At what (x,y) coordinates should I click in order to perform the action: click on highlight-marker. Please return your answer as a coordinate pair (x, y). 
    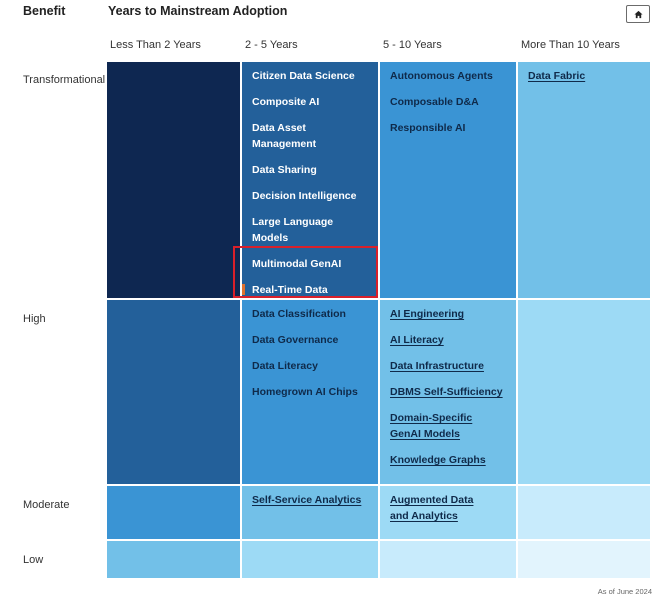
    Looking at the image, I should click on (243, 289).